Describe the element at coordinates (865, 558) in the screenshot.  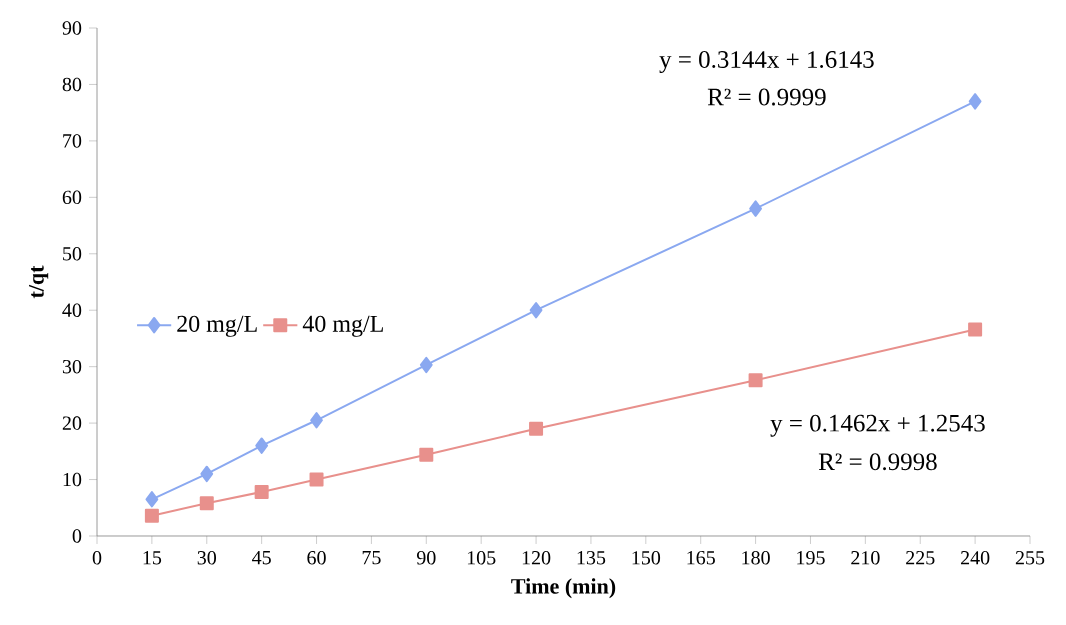
I see `x-tick-label: 210` at that location.